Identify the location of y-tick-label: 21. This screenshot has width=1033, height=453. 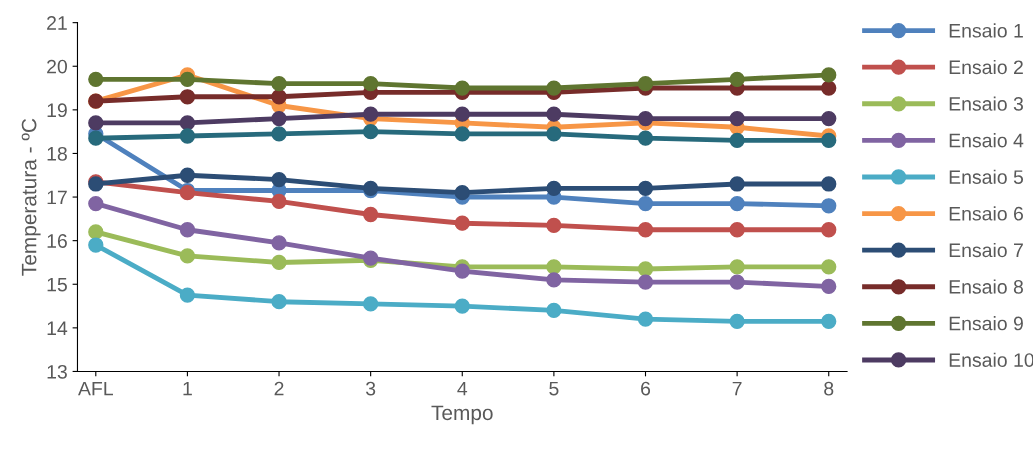
(57, 23).